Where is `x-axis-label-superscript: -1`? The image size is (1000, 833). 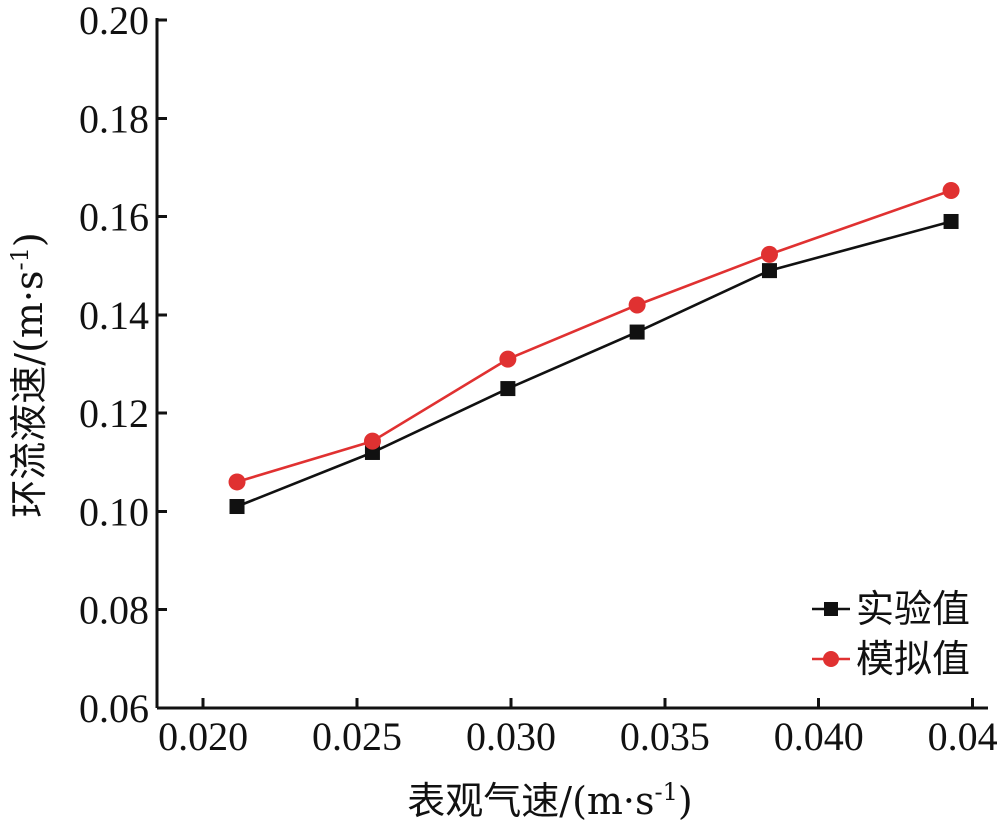
x-axis-label-superscript: -1 is located at coordinates (666, 792).